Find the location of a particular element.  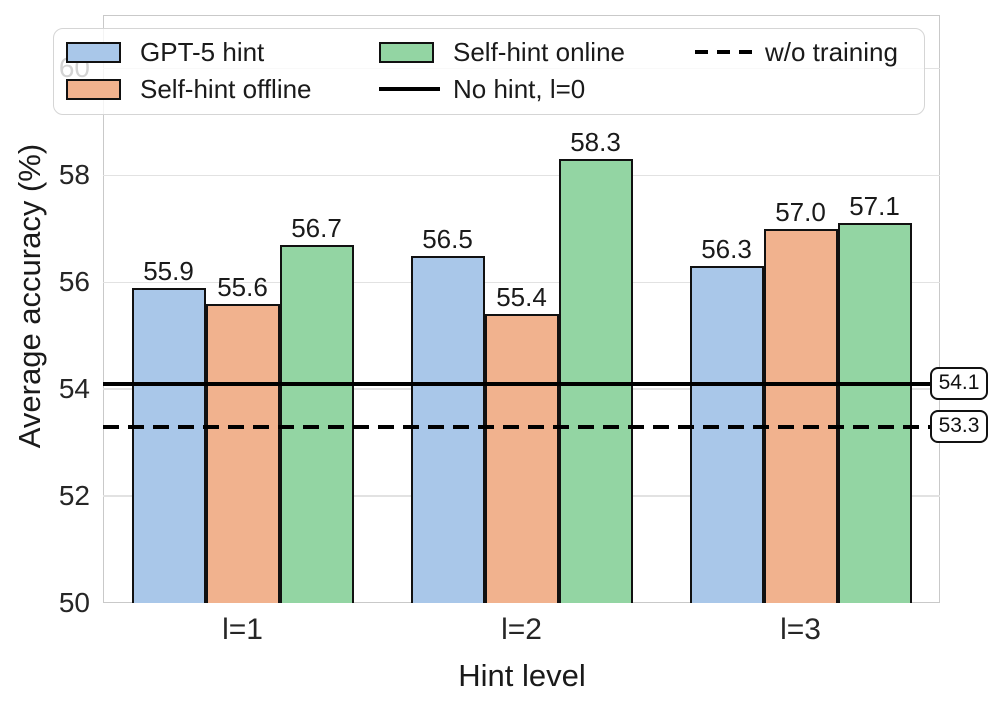

bar-self-hint-online-l=2 is located at coordinates (595, 381).